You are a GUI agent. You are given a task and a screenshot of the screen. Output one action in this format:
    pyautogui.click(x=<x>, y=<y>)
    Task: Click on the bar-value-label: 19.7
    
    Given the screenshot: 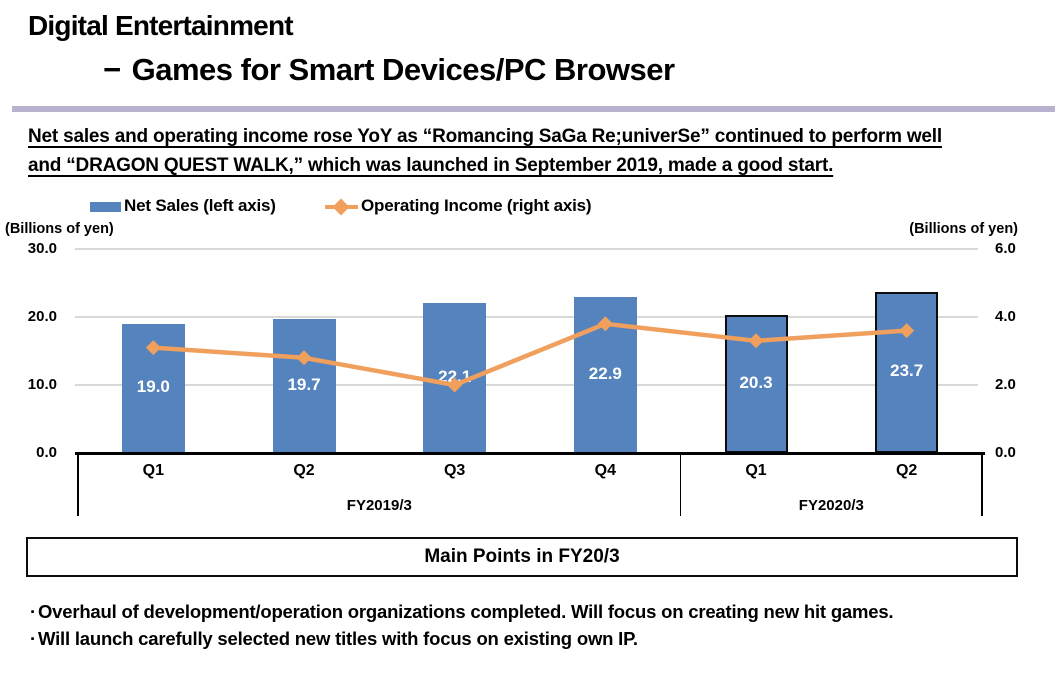 What is the action you would take?
    pyautogui.click(x=304, y=385)
    